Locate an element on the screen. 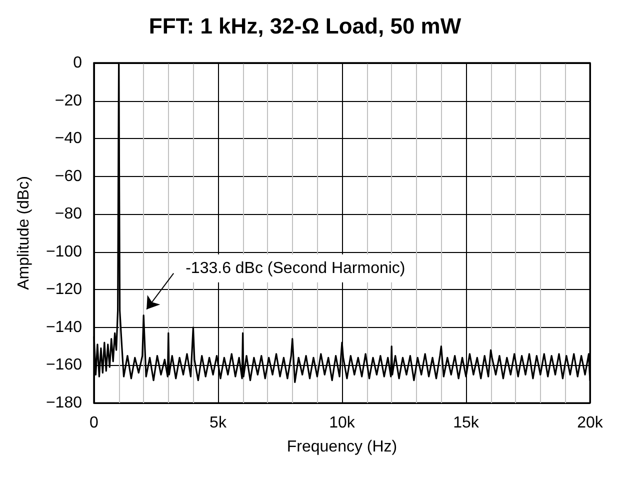  y-tick-label: 0 is located at coordinates (77, 63).